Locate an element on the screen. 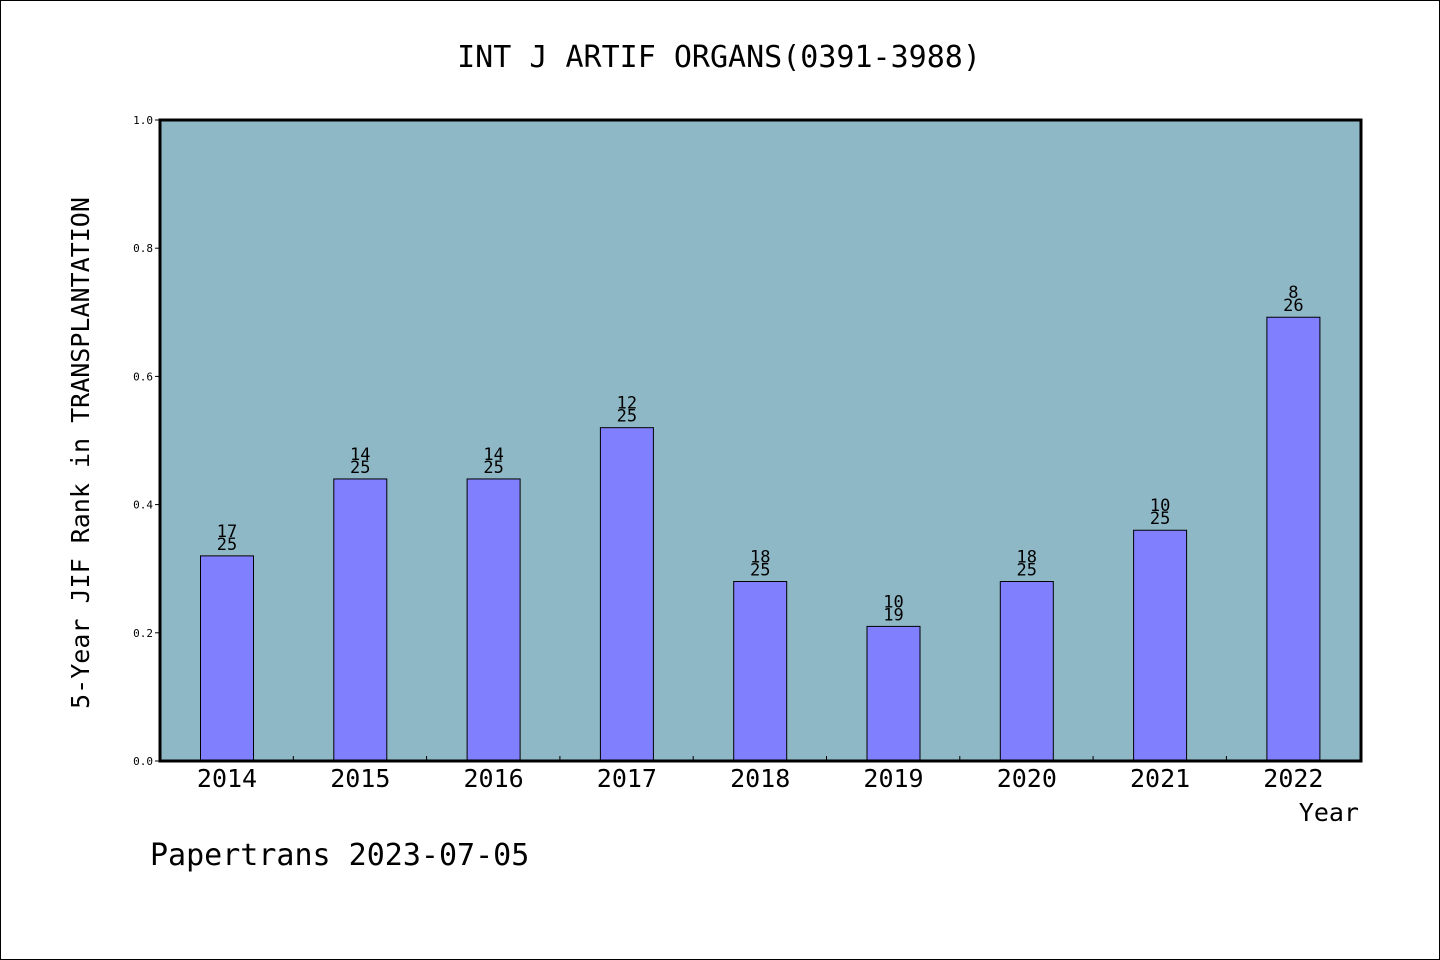 This screenshot has height=960, width=1440. chart-title: INT J ARTIF ORGANS(0391-3988) is located at coordinates (719, 57).